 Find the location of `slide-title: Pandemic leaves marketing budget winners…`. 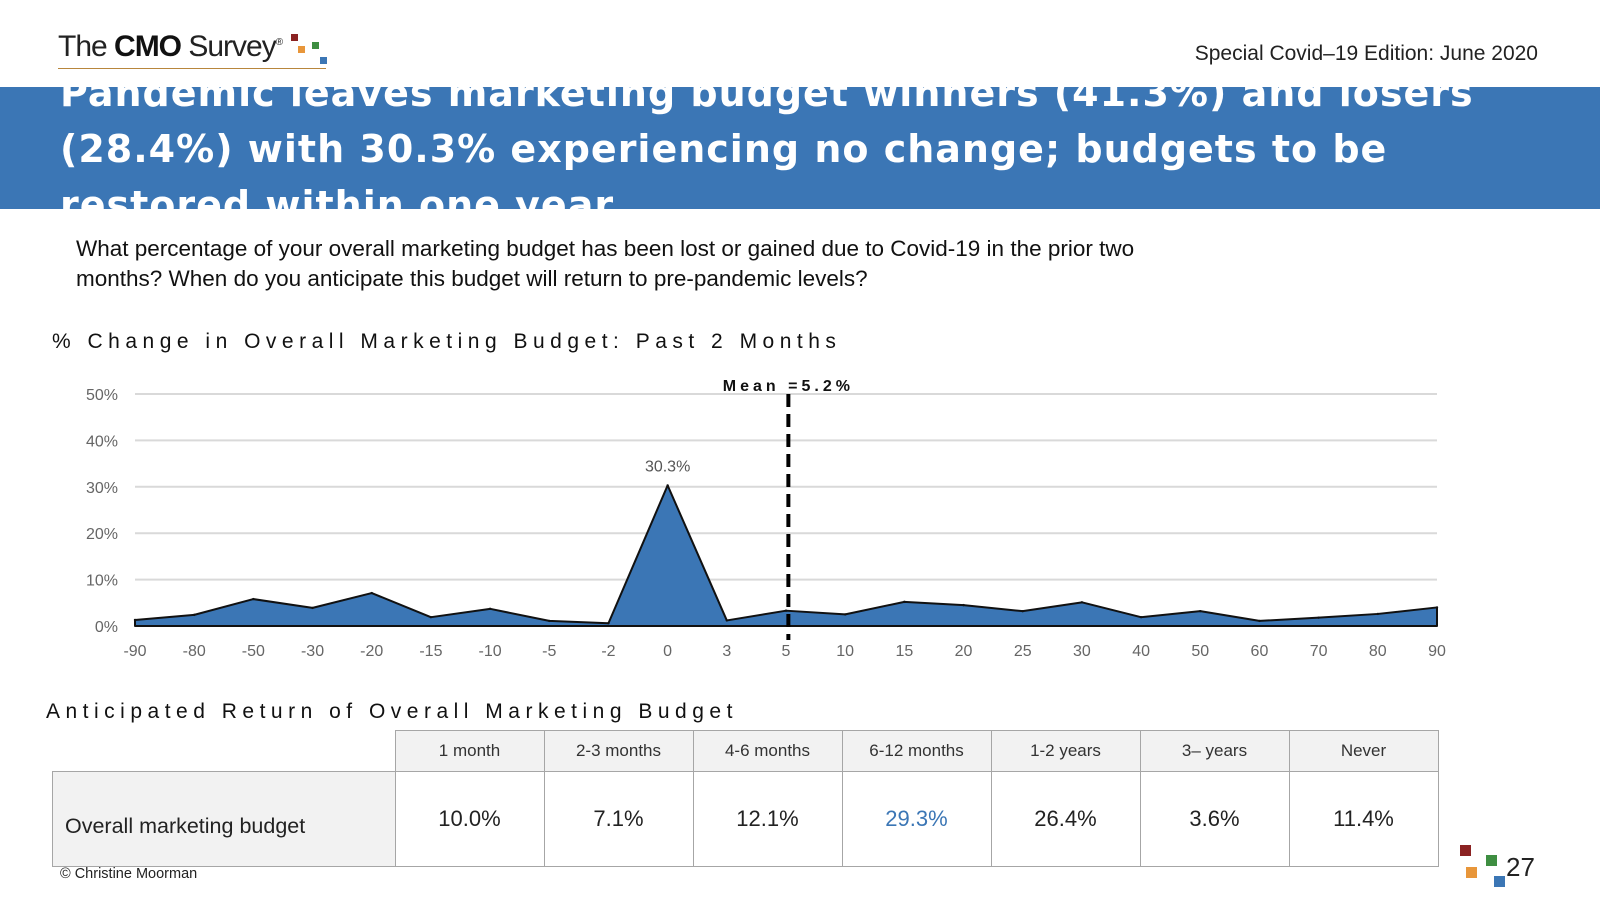

slide-title: Pandemic leaves marketing budget winners… is located at coordinates (767, 148).